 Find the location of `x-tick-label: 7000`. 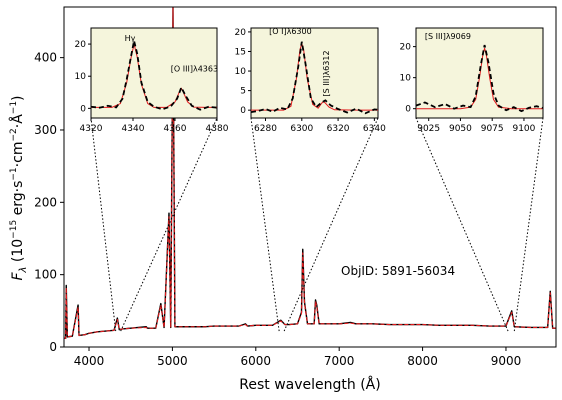

x-tick-label: 7000 is located at coordinates (339, 361).